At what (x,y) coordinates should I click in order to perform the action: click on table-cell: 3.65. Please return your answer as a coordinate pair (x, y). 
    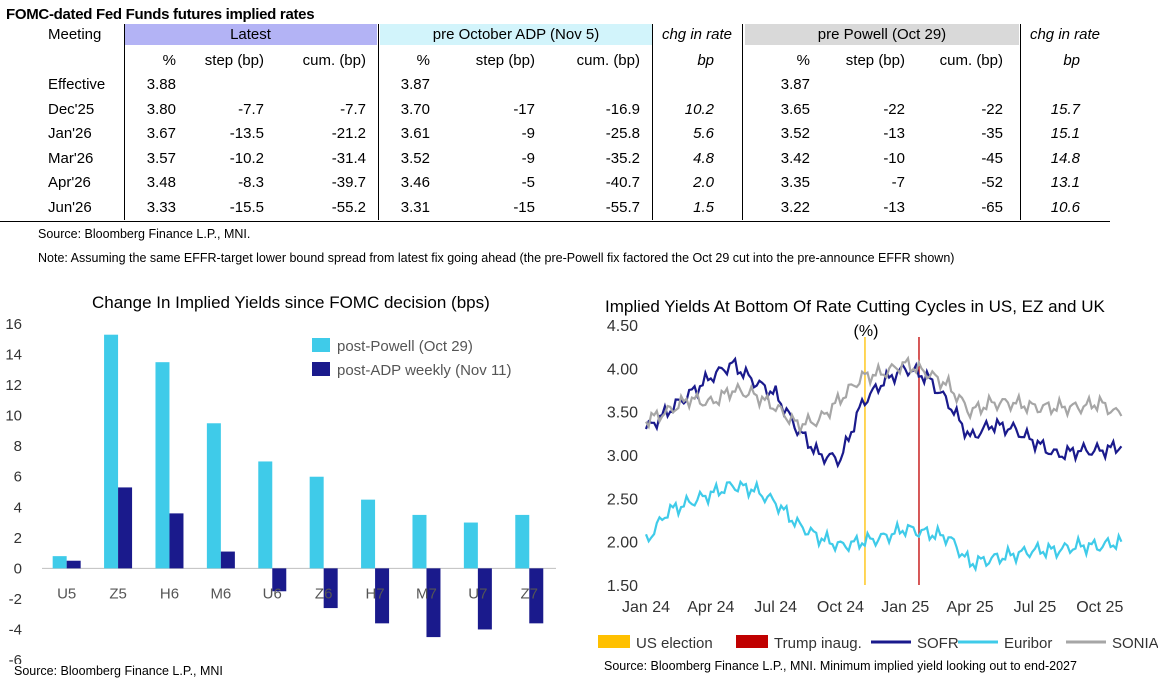
    Looking at the image, I should click on (795, 109).